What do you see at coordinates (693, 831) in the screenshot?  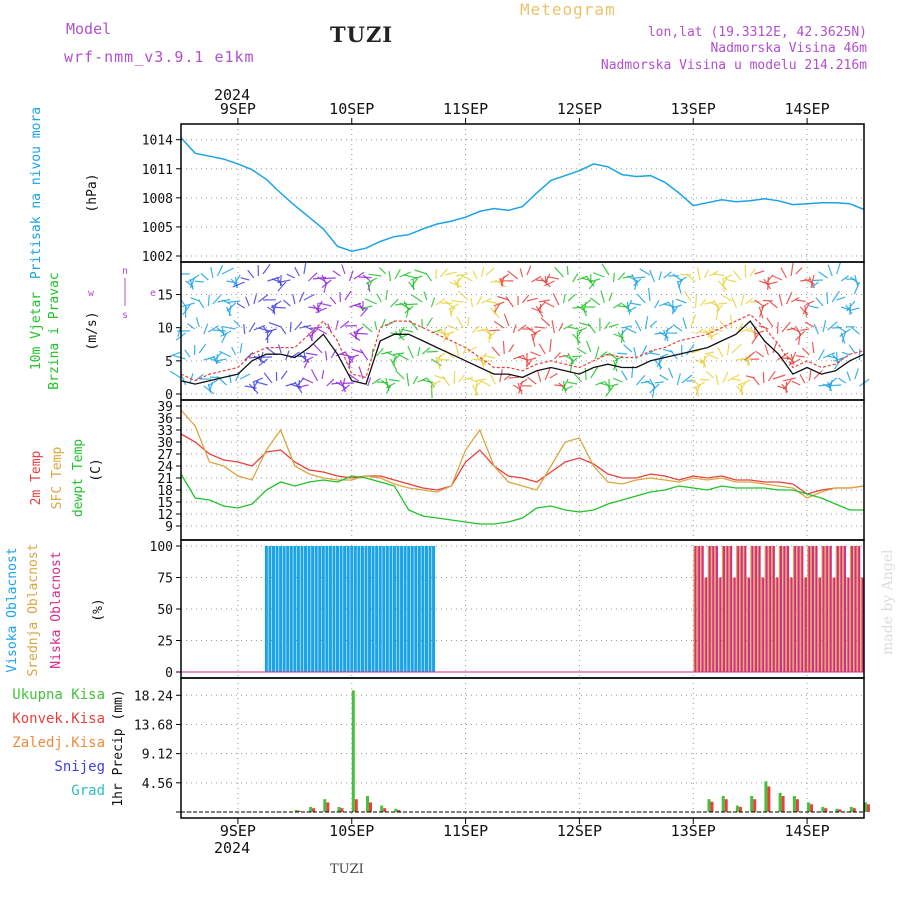 I see `date-bottom-label: 13SEP` at bounding box center [693, 831].